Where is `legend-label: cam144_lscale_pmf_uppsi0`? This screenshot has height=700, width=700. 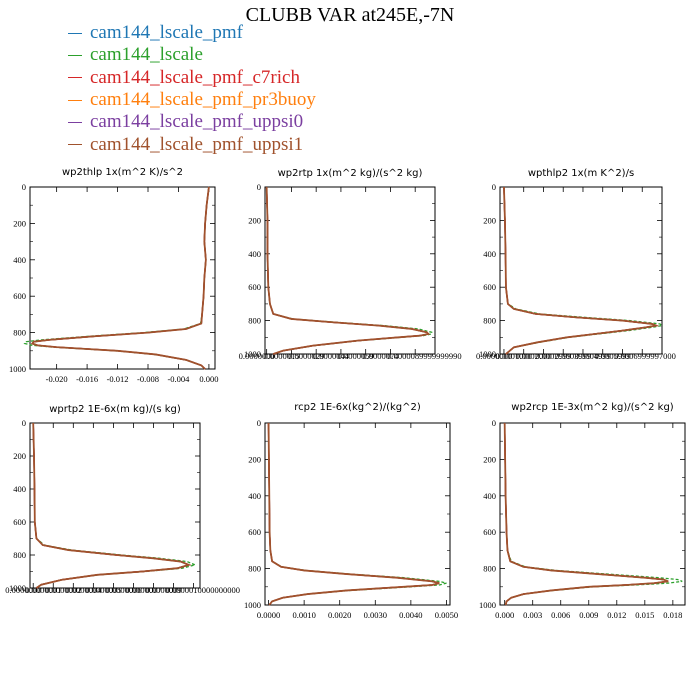 legend-label: cam144_lscale_pmf_uppsi0 is located at coordinates (197, 122).